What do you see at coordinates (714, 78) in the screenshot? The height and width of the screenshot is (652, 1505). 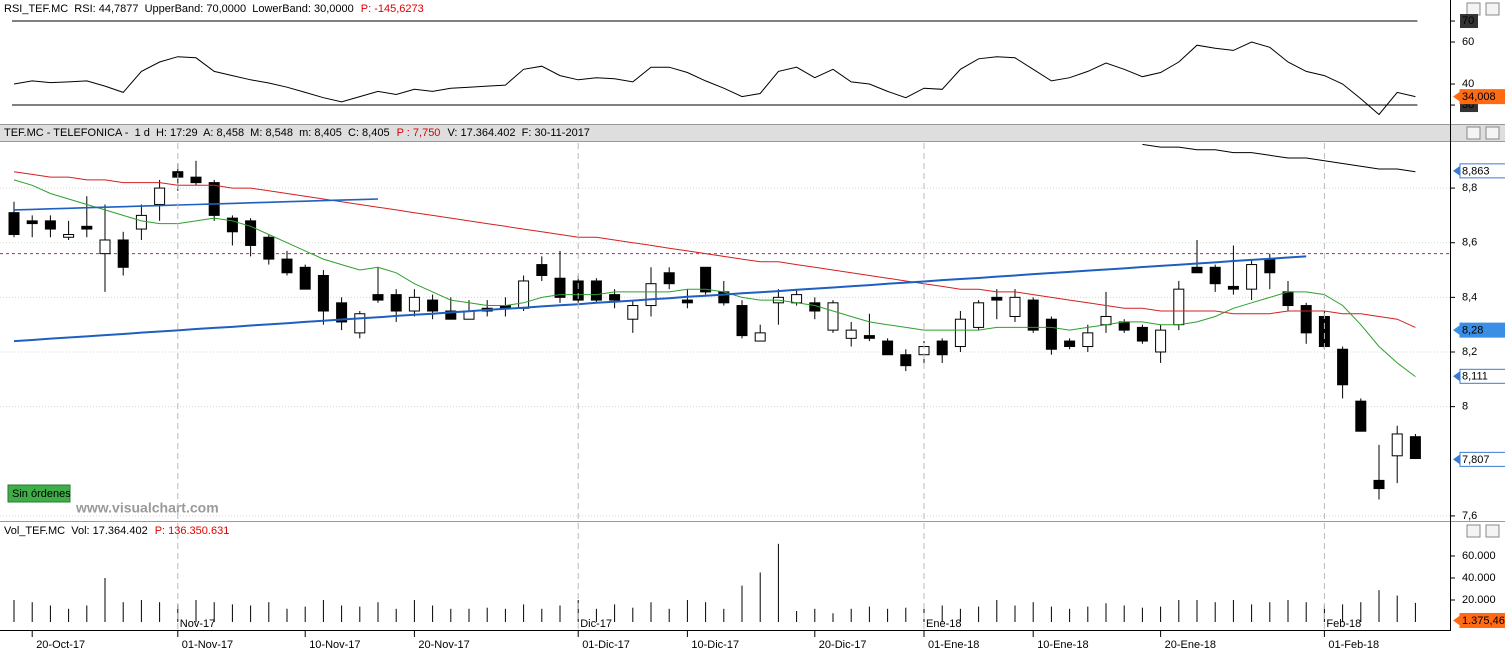 I see `rsi-line` at bounding box center [714, 78].